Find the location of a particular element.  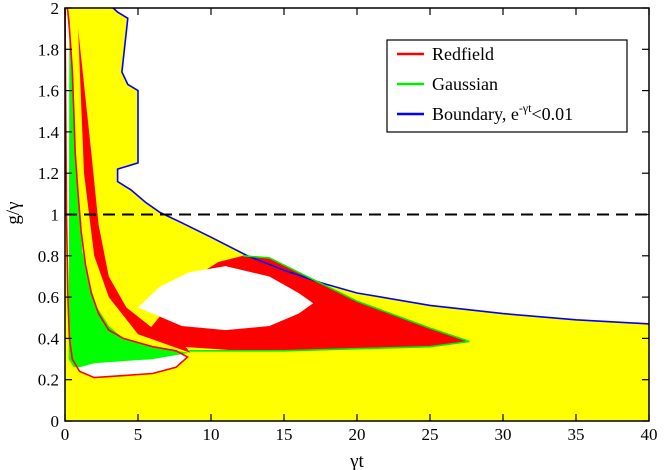

x-tick-label: 15 is located at coordinates (284, 434).